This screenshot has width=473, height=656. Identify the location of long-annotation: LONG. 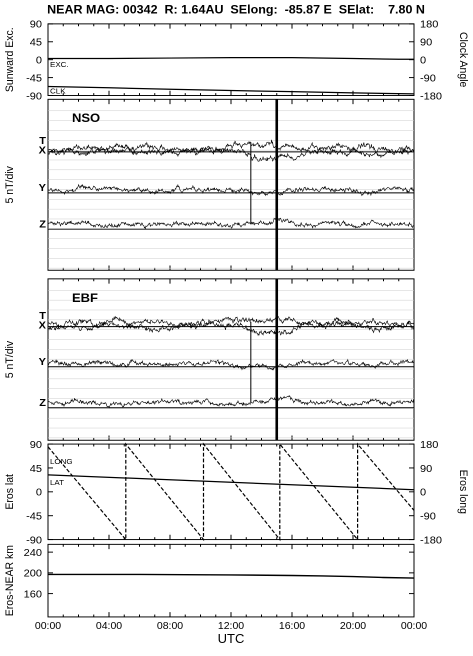
(61, 461).